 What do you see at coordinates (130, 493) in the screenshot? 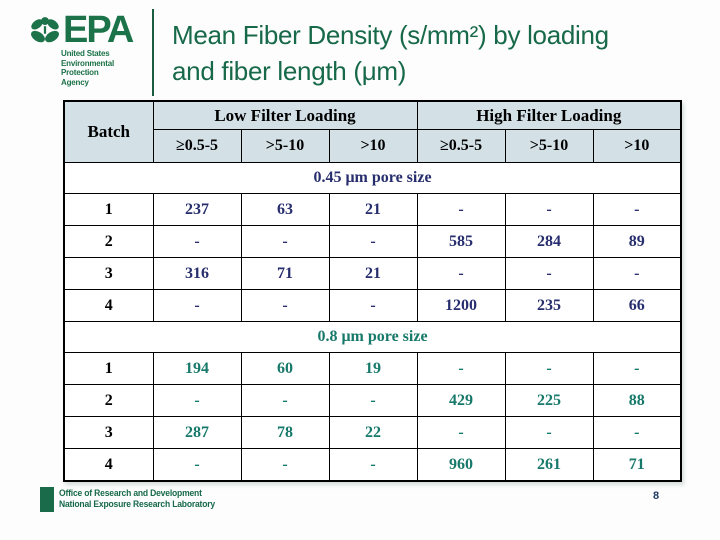
I see `footer-org-line1: Office of Research and Development` at bounding box center [130, 493].